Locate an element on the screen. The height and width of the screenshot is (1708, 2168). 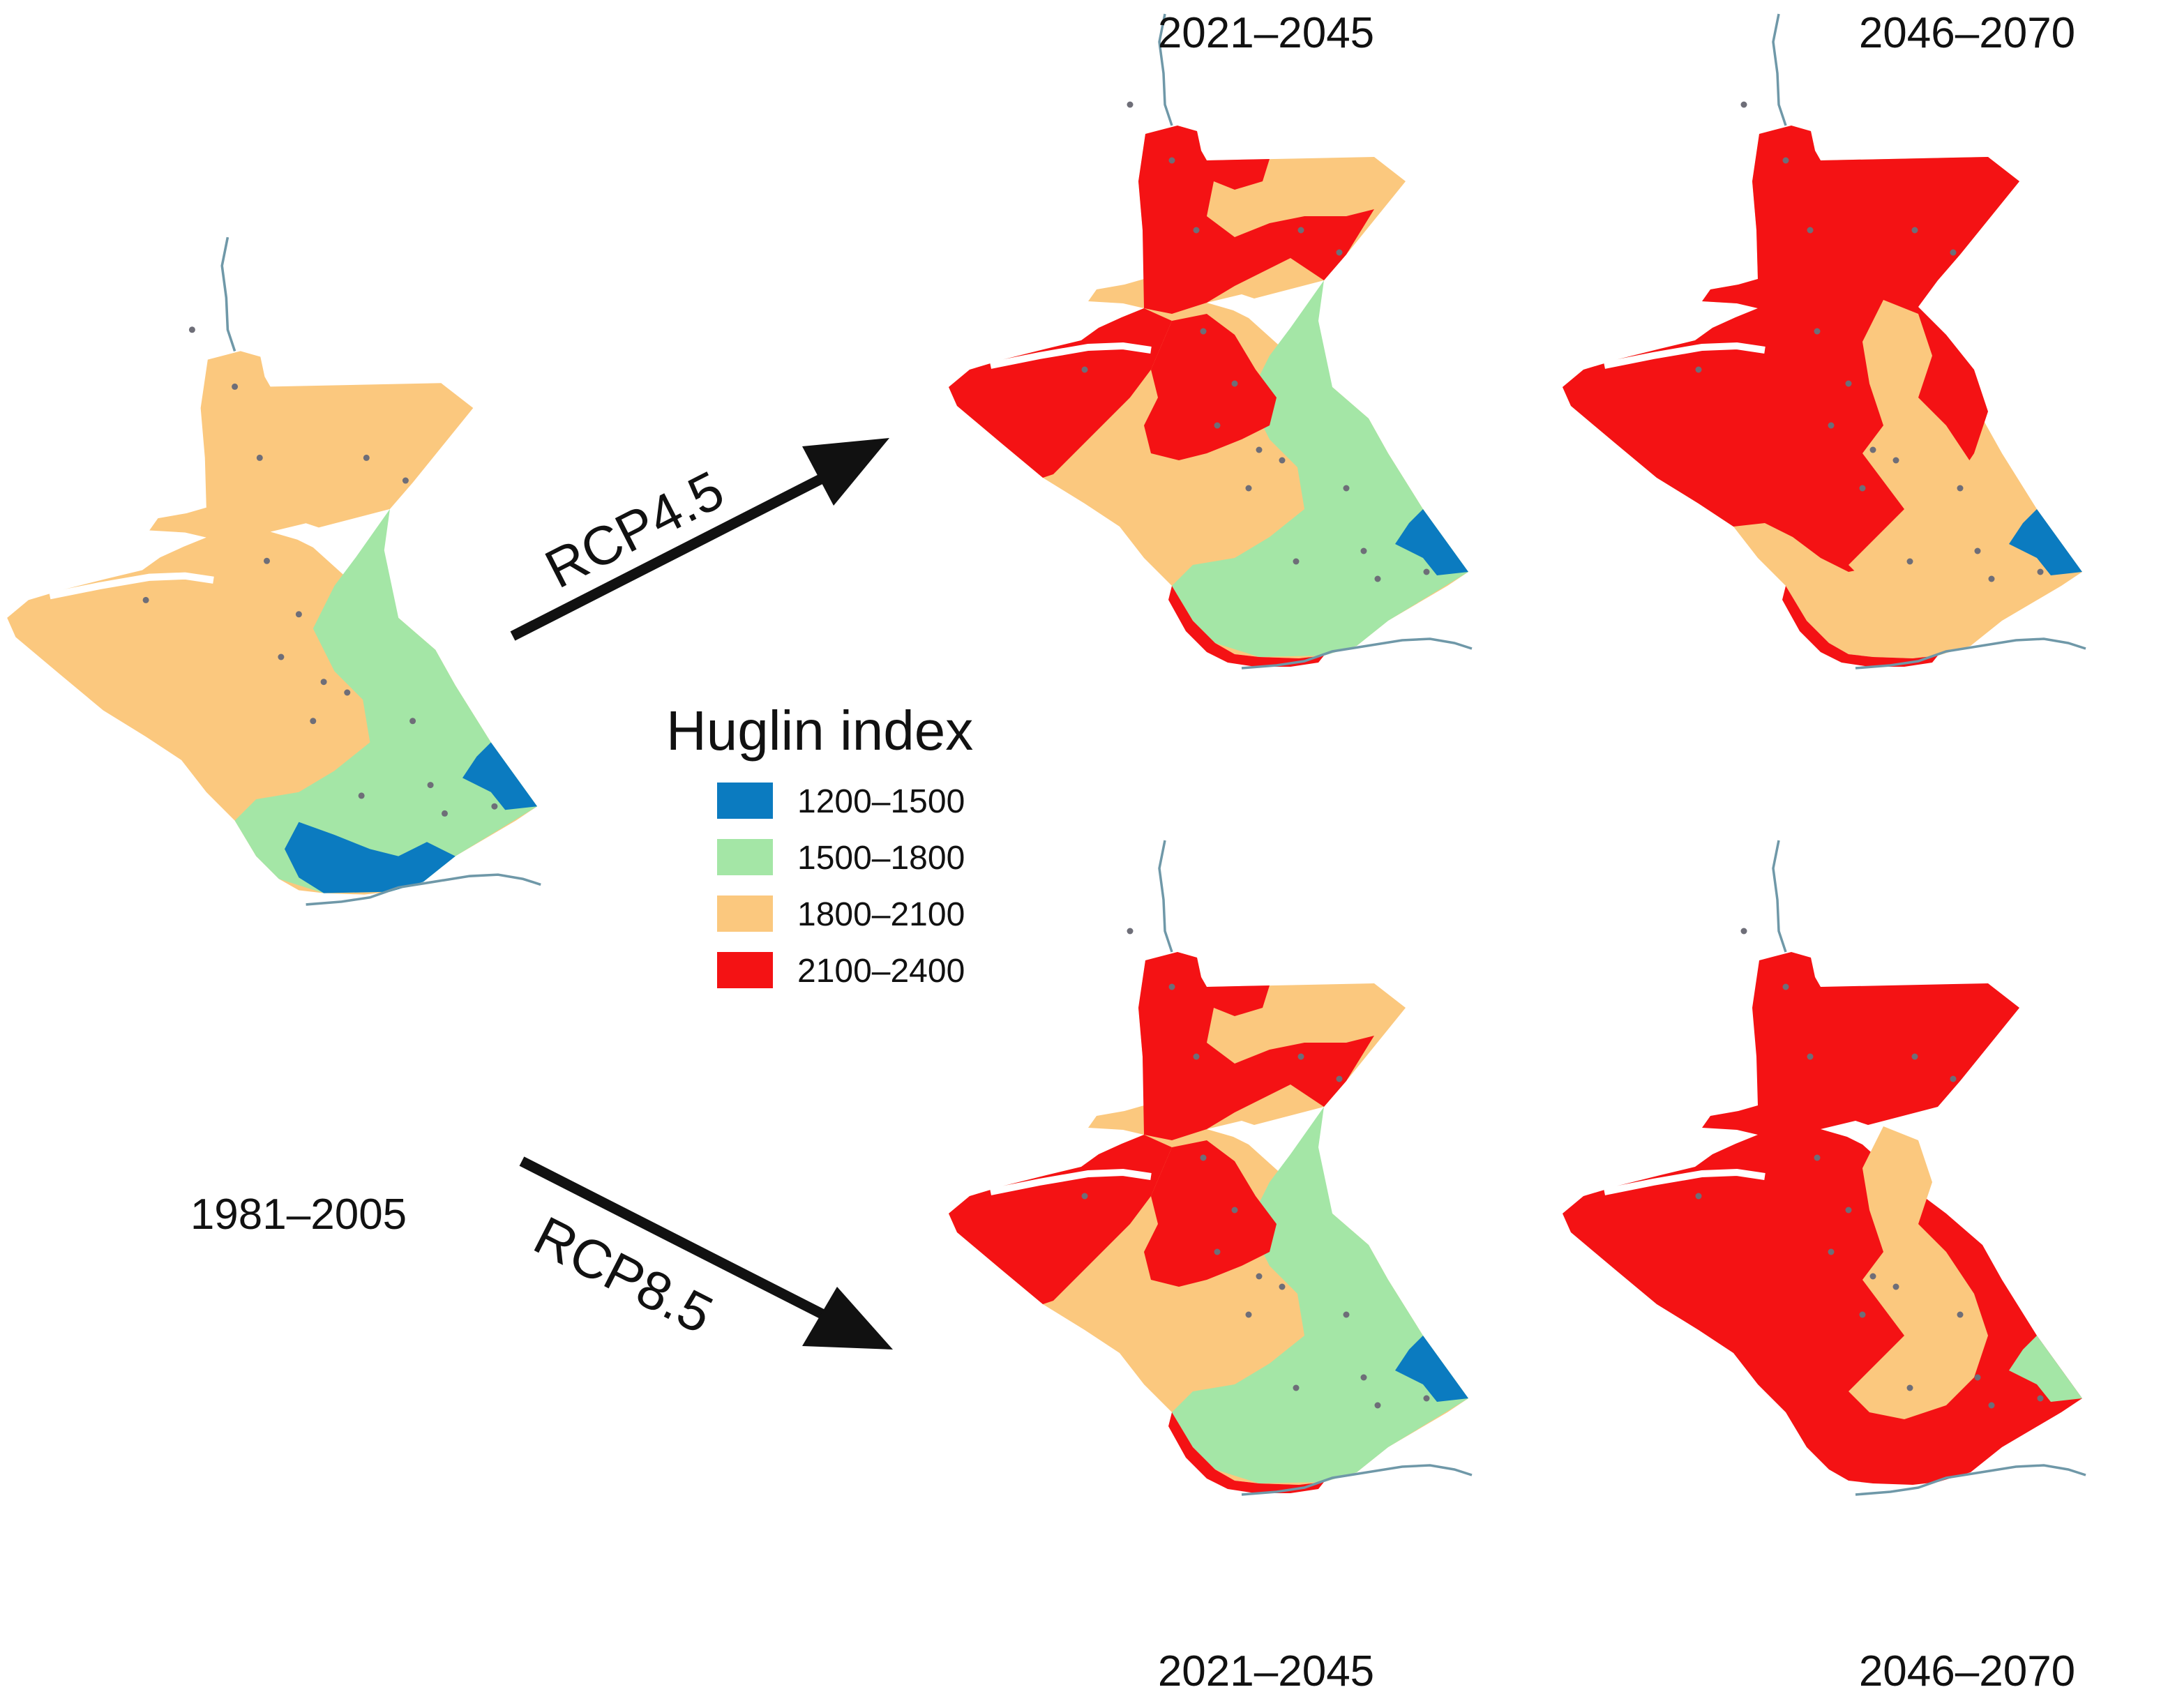
map-rcp45-2021-2045 is located at coordinates (1211, 341).